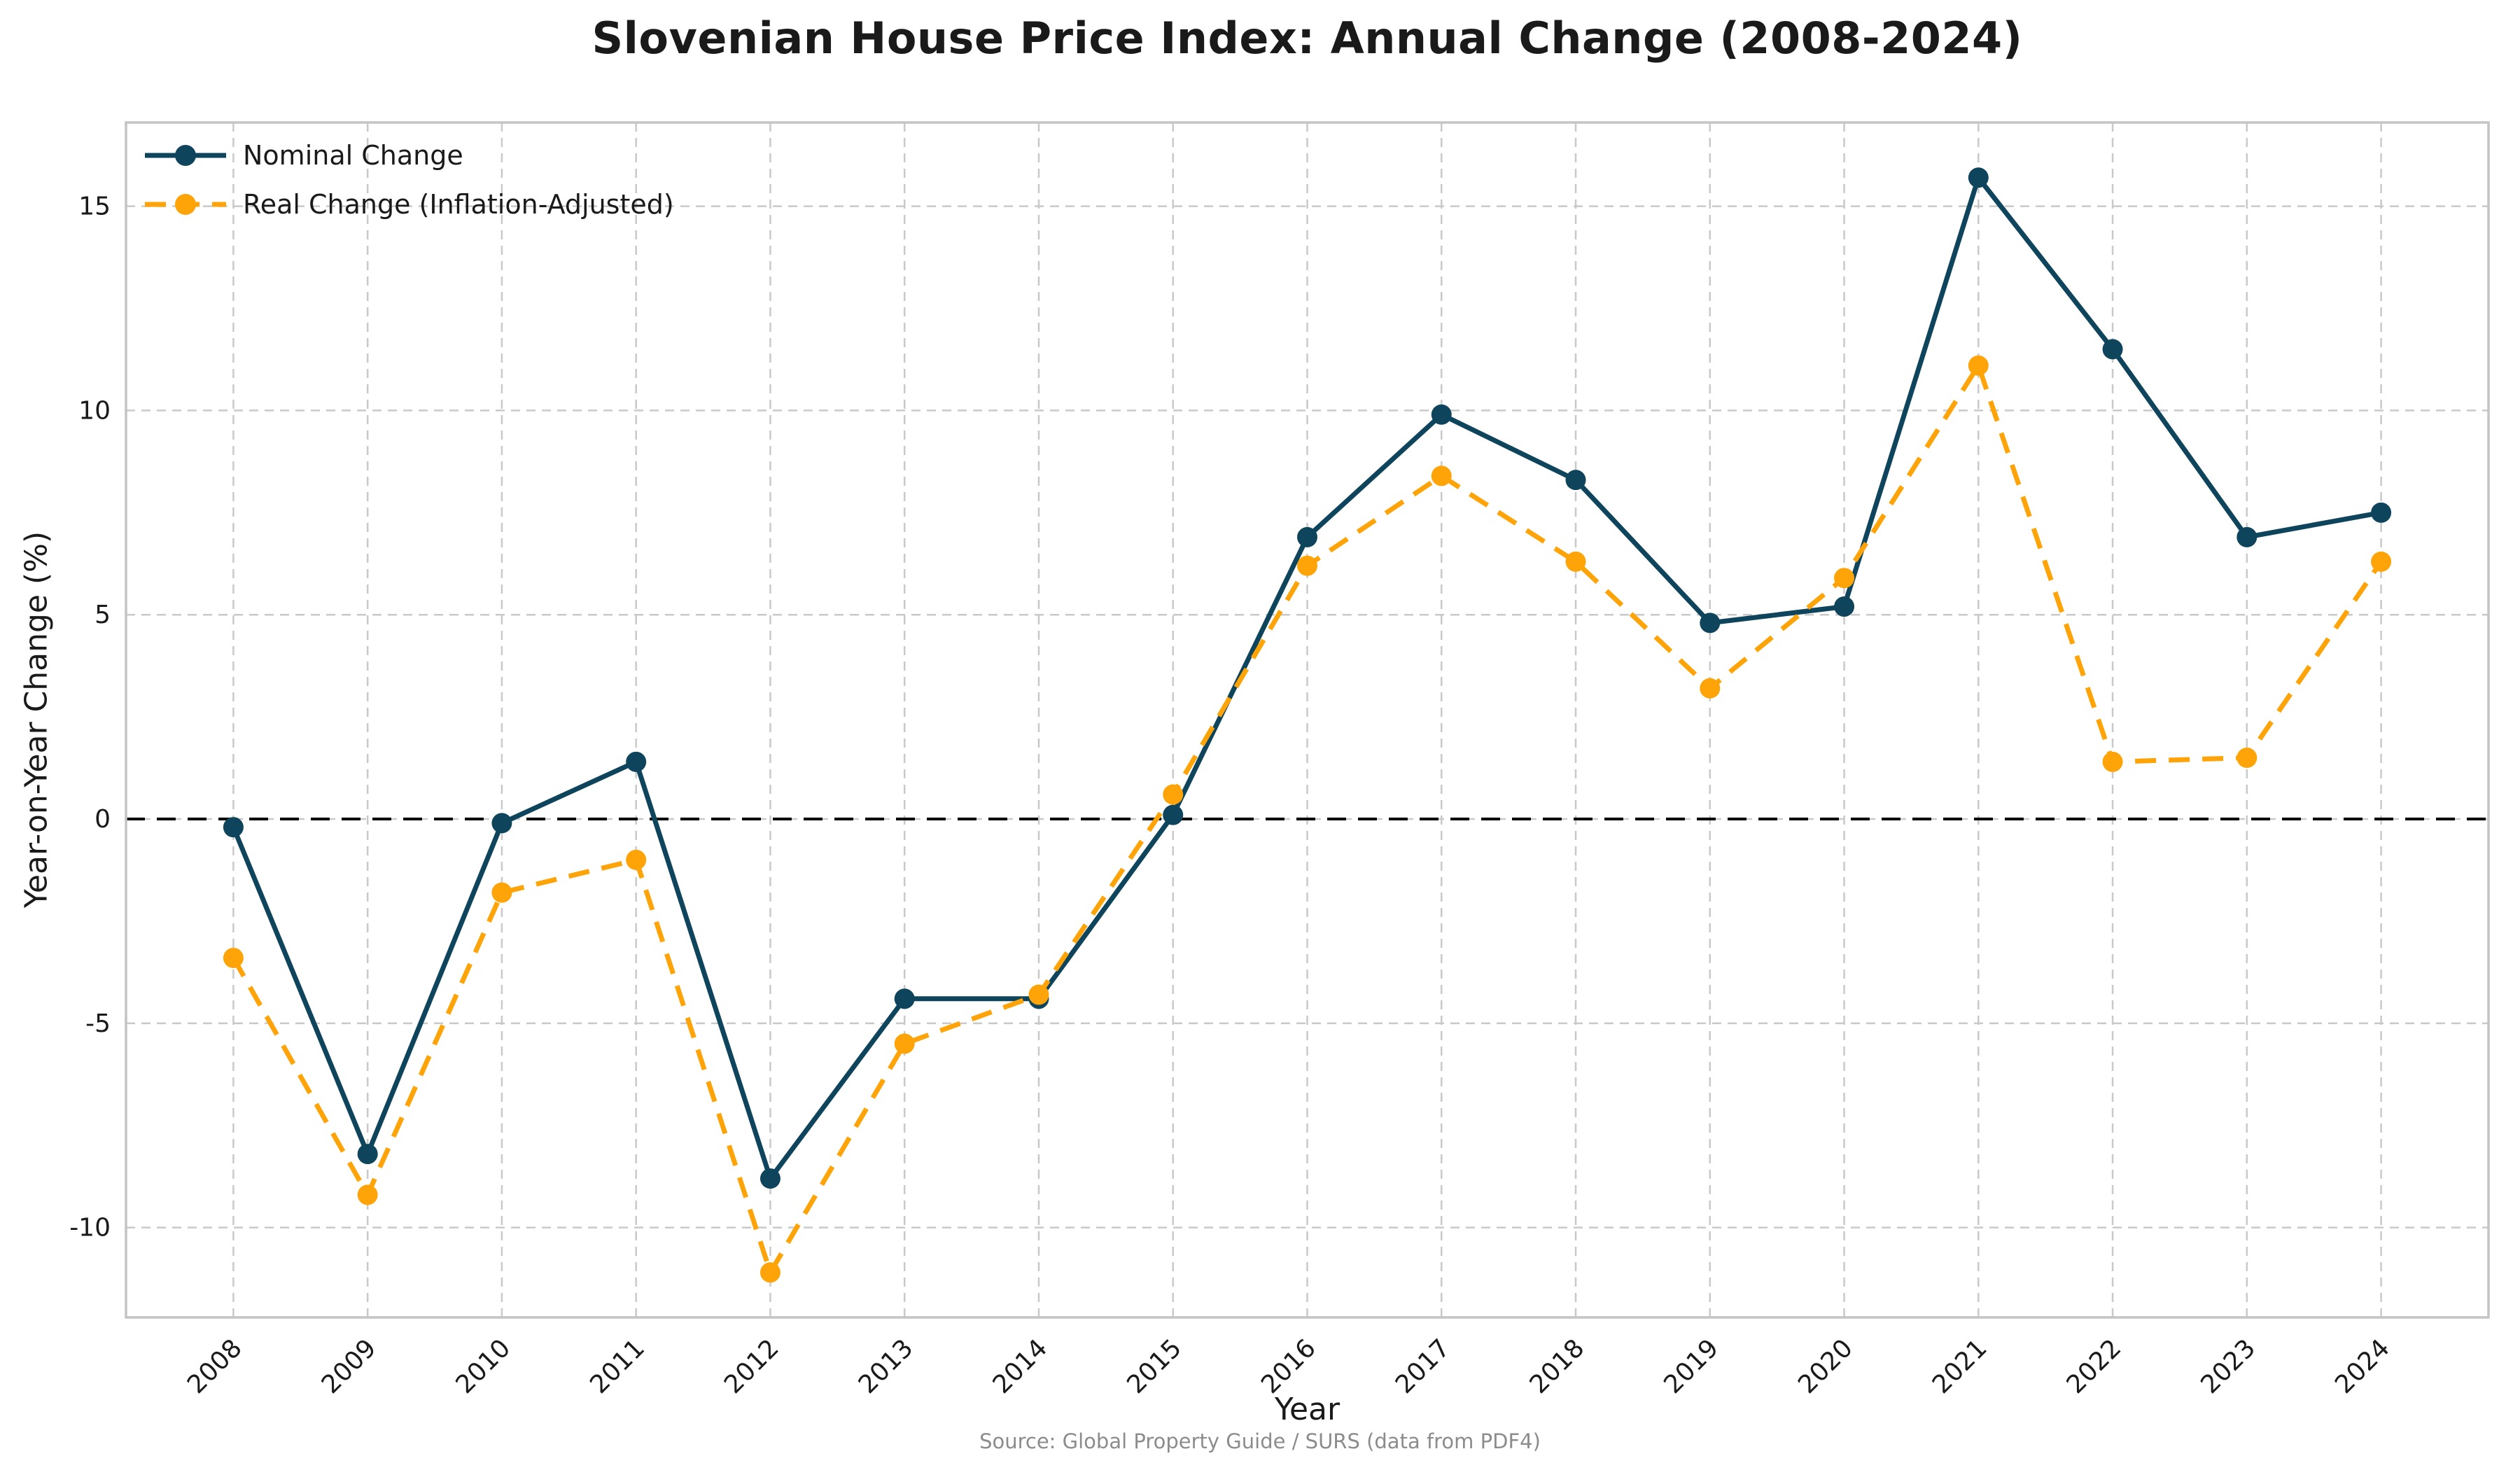  I want to click on x-tick-label-2020: 2020, so click(1825, 1366).